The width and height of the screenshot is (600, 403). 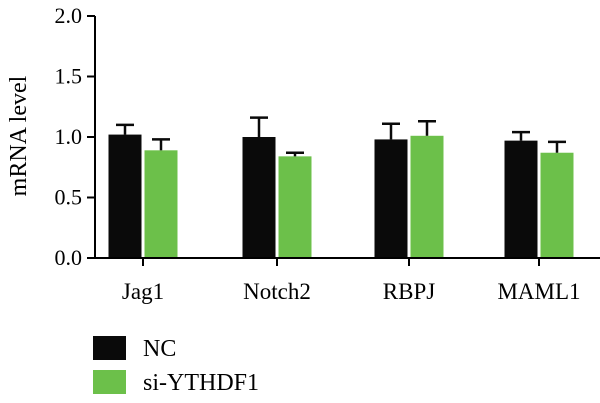 What do you see at coordinates (351, 281) in the screenshot?
I see `x-labels-group: Jag1 Notch2 RBPJ MAML1` at bounding box center [351, 281].